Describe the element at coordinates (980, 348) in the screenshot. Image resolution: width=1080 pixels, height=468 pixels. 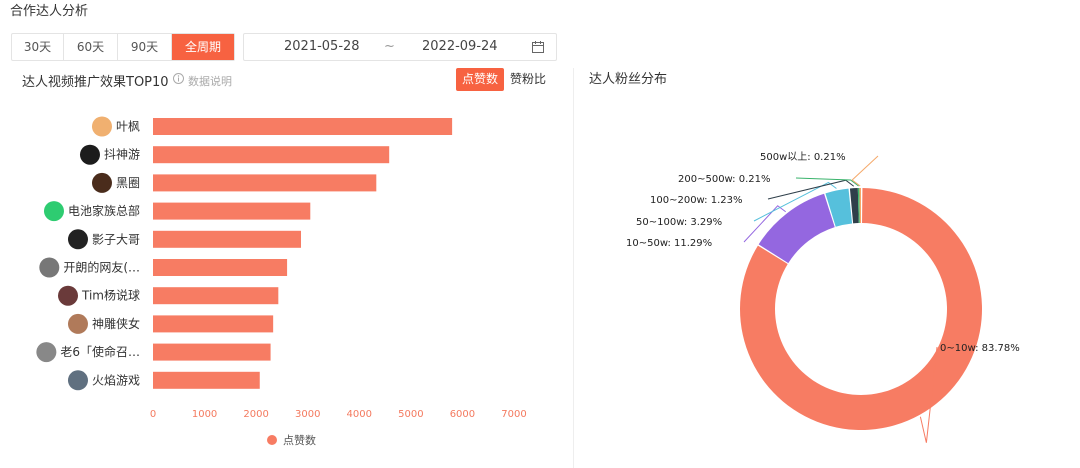
I see `slice-label-0: 0~10w: 83.78%` at that location.